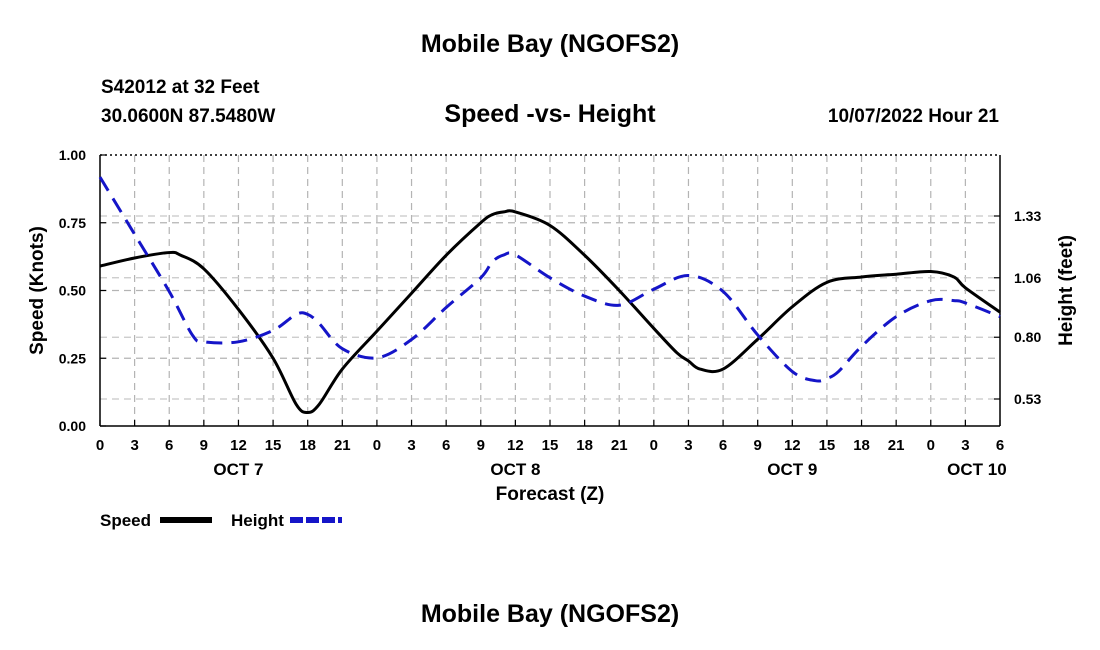 This screenshot has width=1100, height=650. I want to click on y2-tick-label: 1.06, so click(1027, 278).